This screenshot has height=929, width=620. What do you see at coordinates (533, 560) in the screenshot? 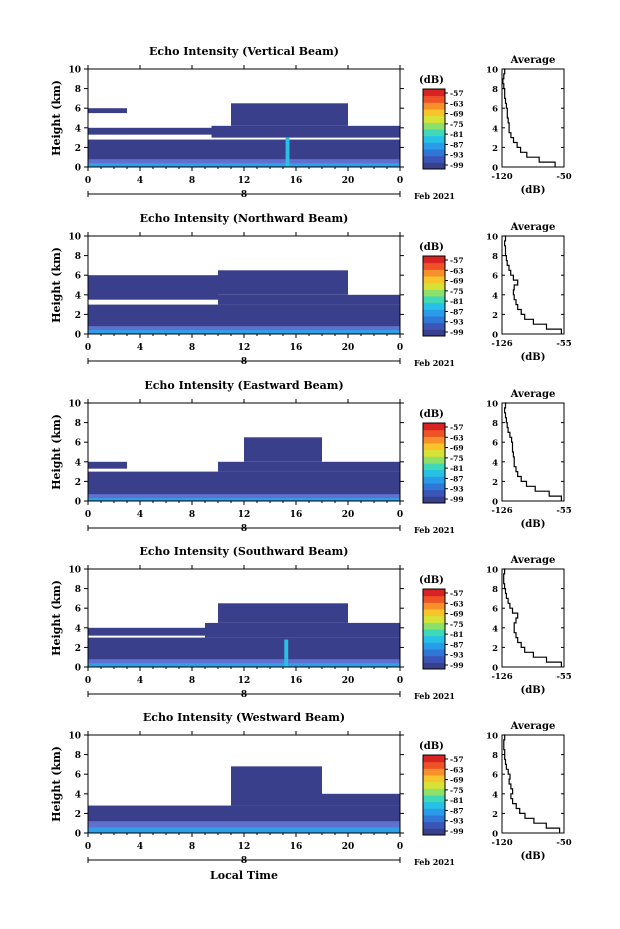
I see `profile-title: Average` at bounding box center [533, 560].